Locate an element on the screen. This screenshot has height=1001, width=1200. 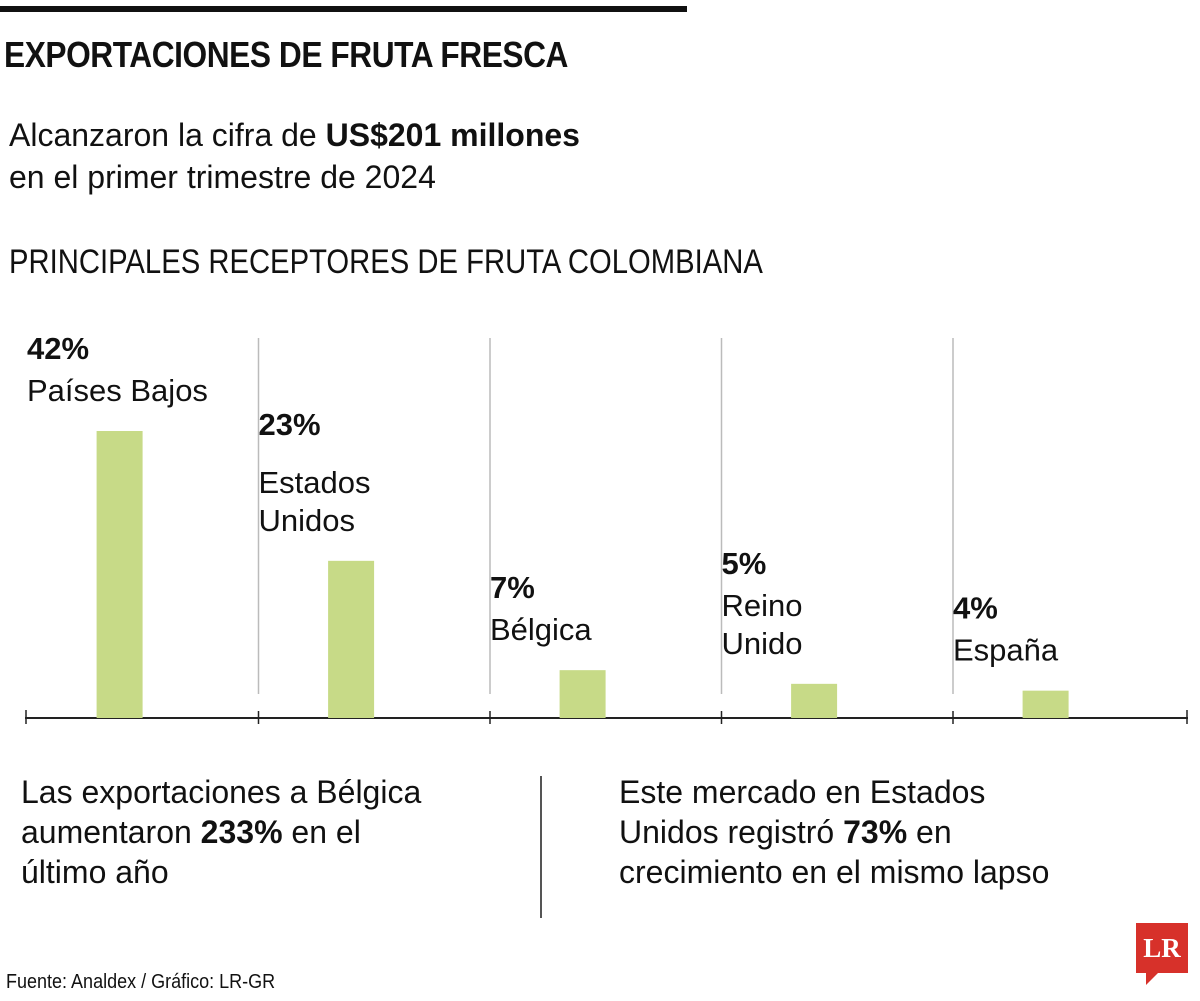
category-label-2: Estados is located at coordinates (315, 482).